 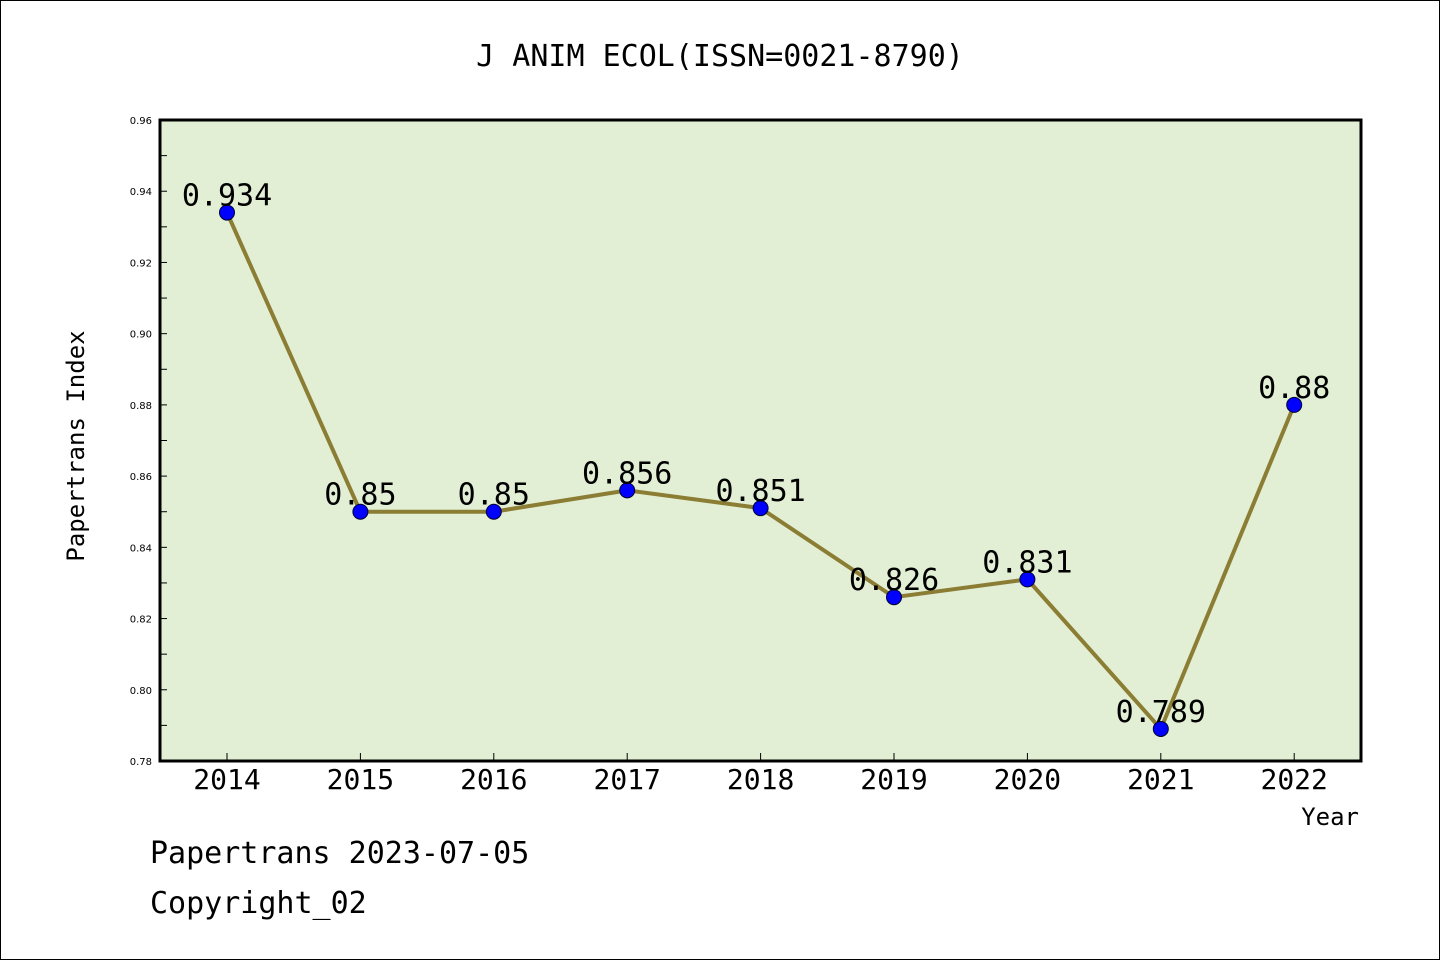 What do you see at coordinates (1294, 388) in the screenshot?
I see `data-label: 0.88` at bounding box center [1294, 388].